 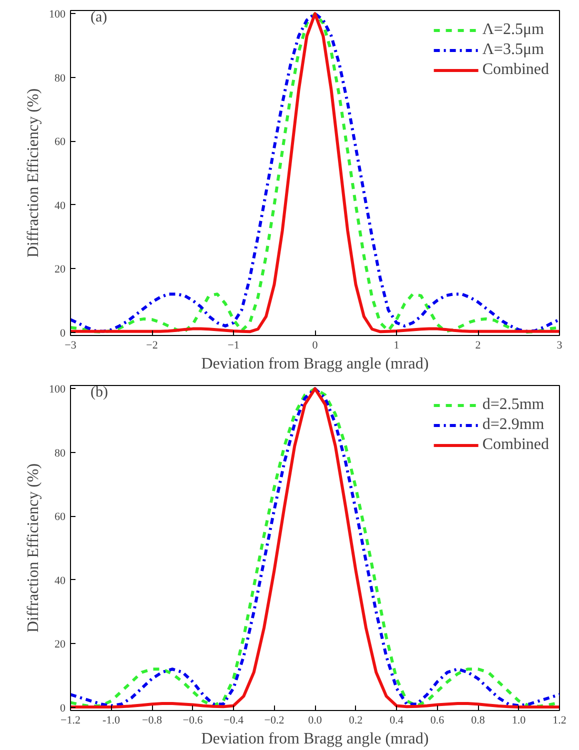 I want to click on legend-label: d=2.9mm, so click(x=513, y=425).